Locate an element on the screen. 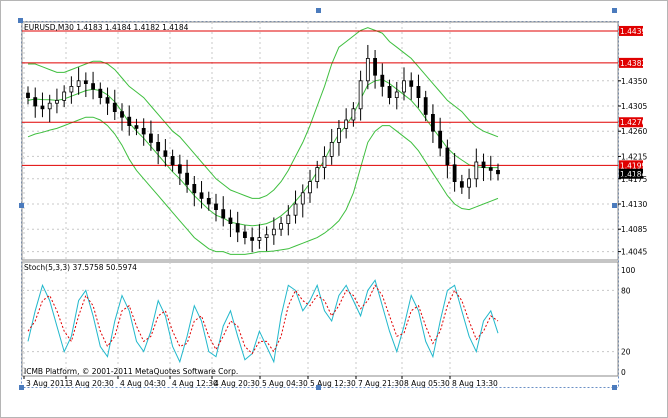  handle-middle-left is located at coordinates (21, 205).